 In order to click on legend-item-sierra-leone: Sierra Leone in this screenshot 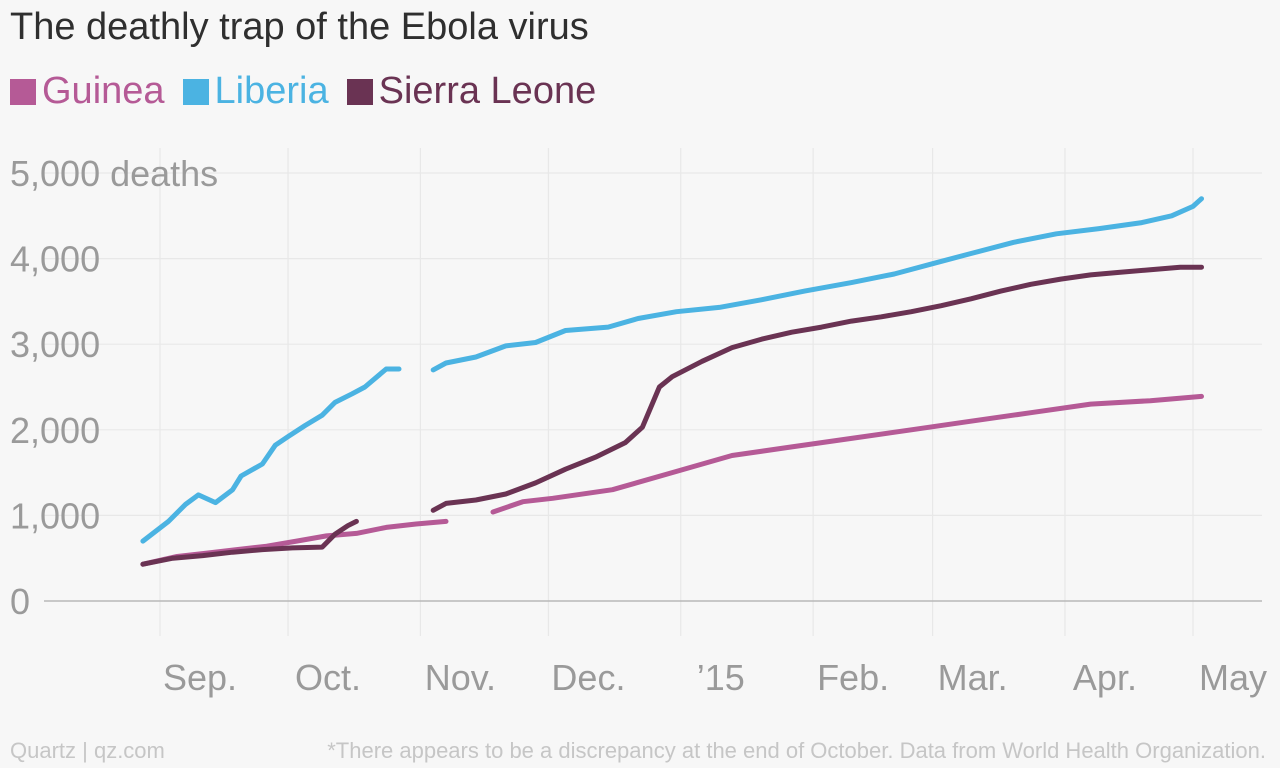, I will do `click(471, 91)`.